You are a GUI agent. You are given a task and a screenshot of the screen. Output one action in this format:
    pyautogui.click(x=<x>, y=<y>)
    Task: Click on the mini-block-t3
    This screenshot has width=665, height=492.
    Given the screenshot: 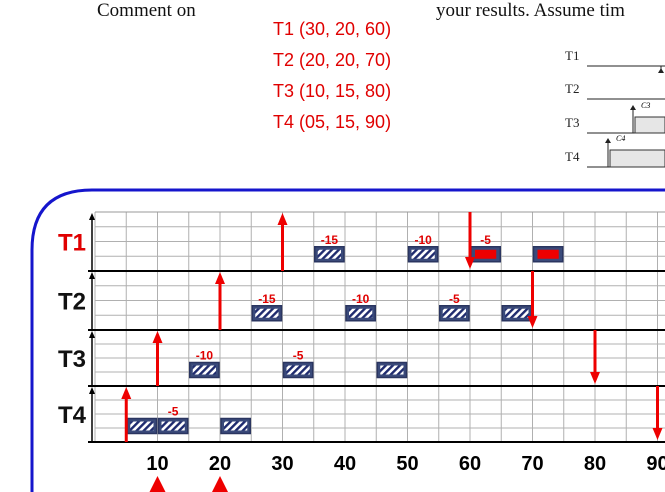 What is the action you would take?
    pyautogui.click(x=649, y=125)
    